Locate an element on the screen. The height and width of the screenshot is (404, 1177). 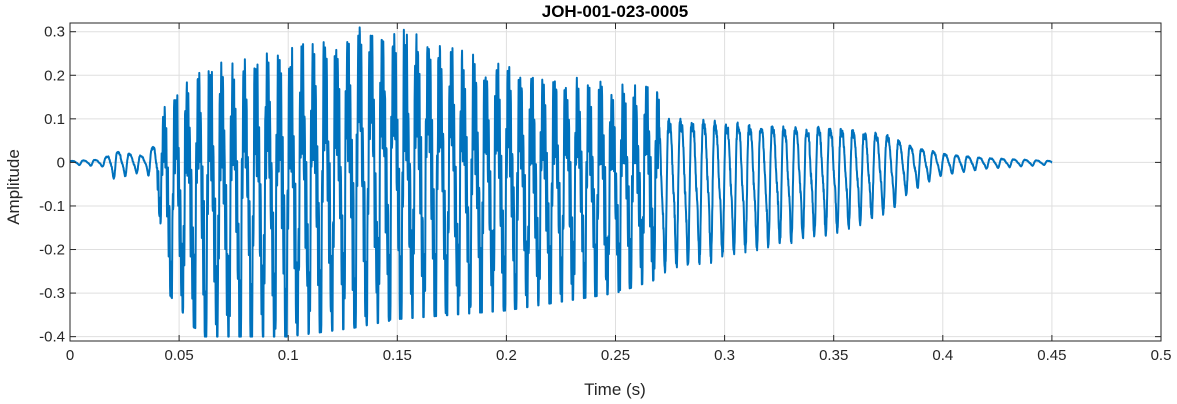
x-tick-label: 0.5 is located at coordinates (1161, 355).